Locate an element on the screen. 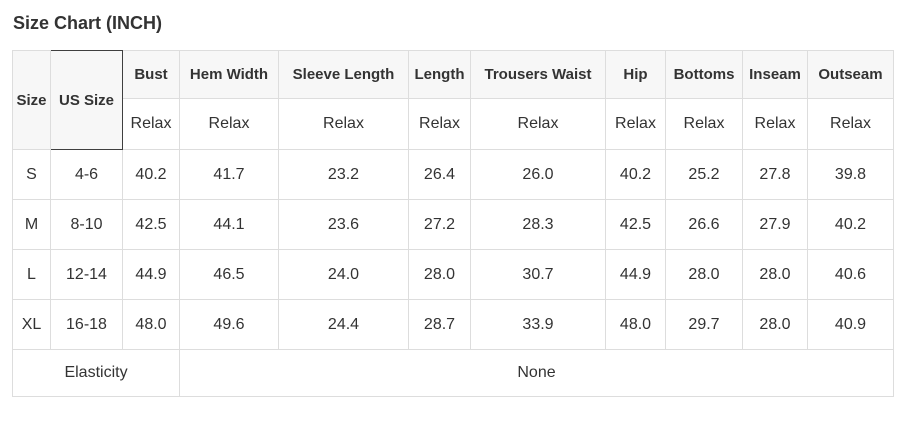 Image resolution: width=904 pixels, height=430 pixels. us-size-value-cell: 4-6 is located at coordinates (86, 174).